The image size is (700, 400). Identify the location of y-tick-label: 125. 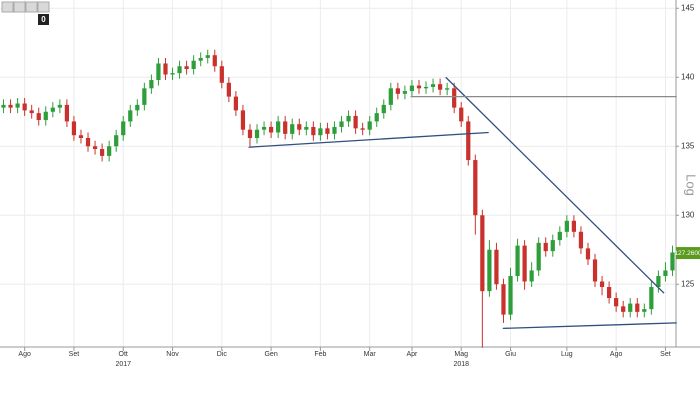
(688, 283).